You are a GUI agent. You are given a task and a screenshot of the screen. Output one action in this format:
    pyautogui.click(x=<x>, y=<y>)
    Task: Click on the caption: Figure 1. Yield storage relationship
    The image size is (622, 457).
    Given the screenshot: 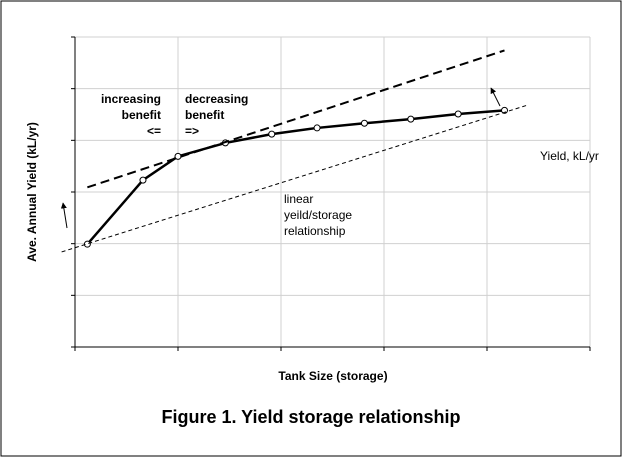 What is the action you would take?
    pyautogui.click(x=310, y=417)
    